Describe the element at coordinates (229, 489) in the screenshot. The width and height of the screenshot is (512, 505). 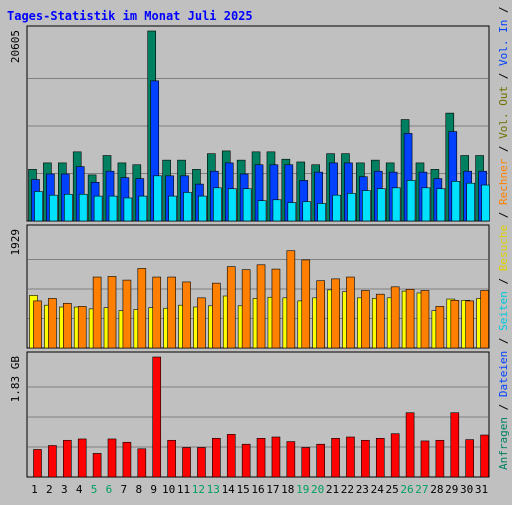
I see `x-tick-label-14: 14` at that location.